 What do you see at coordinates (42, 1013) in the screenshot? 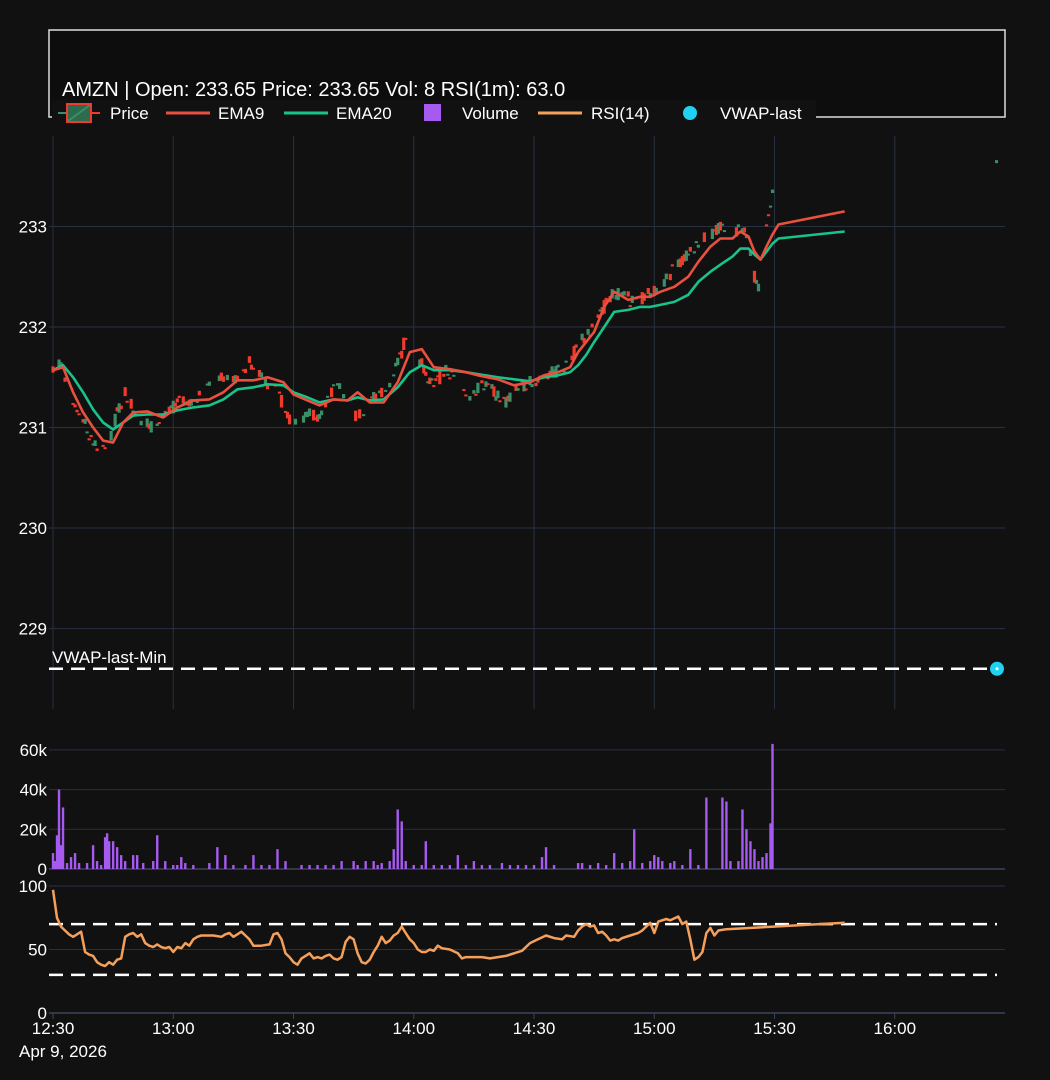
I see `rsi-ytick-label: 0` at bounding box center [42, 1013].